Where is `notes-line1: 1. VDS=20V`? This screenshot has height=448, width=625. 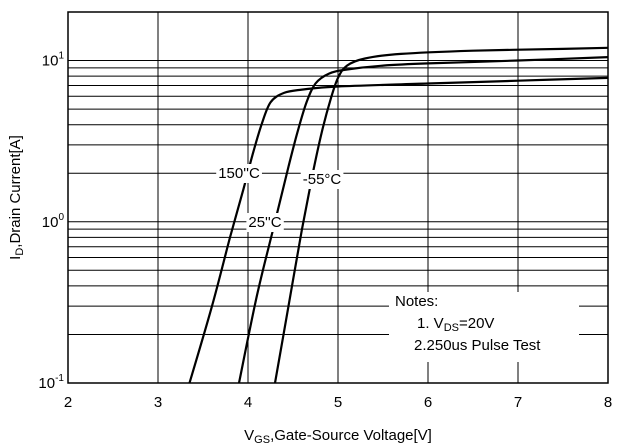
notes-line1: 1. VDS=20V is located at coordinates (455, 324).